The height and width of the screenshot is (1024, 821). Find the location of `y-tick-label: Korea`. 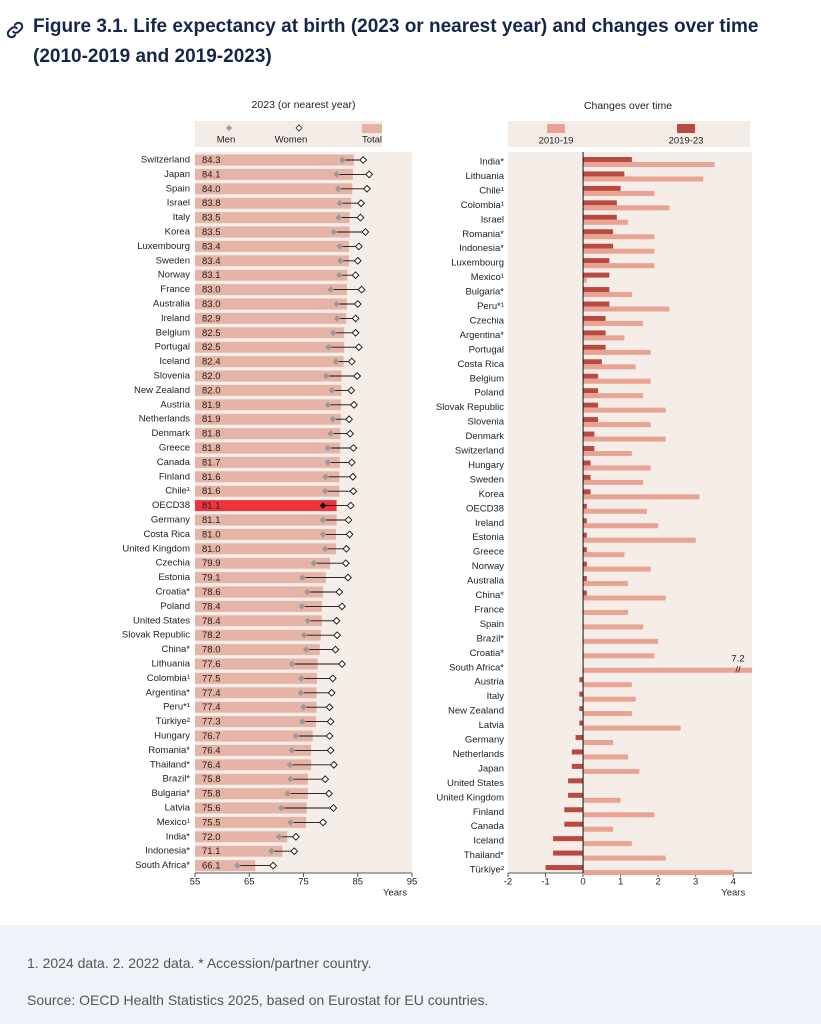

y-tick-label: Korea is located at coordinates (492, 494).